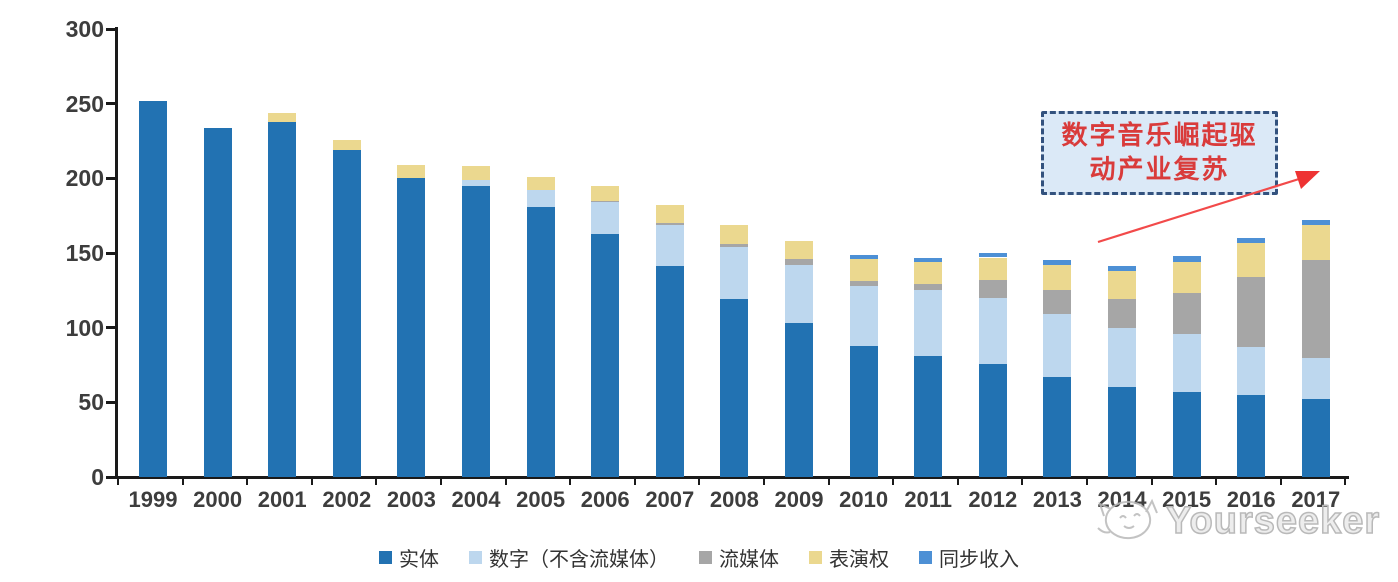 Image resolution: width=1398 pixels, height=582 pixels. Describe the element at coordinates (1187, 499) in the screenshot. I see `x-tick-label-2015: 2015` at that location.